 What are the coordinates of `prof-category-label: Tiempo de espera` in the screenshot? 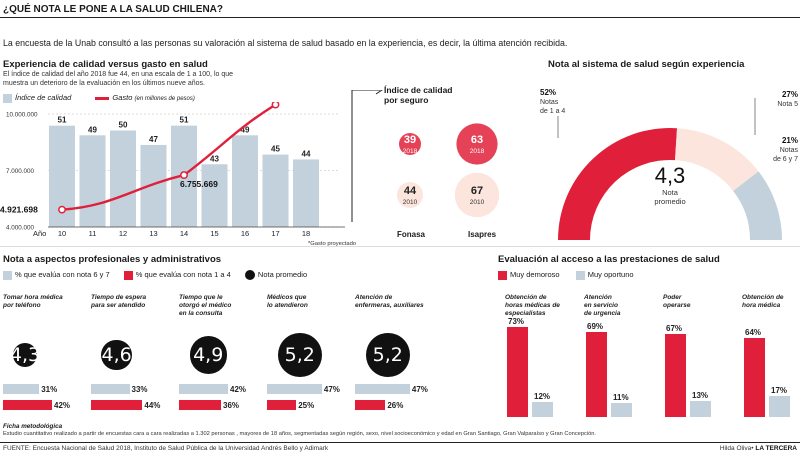 It's located at (119, 297).